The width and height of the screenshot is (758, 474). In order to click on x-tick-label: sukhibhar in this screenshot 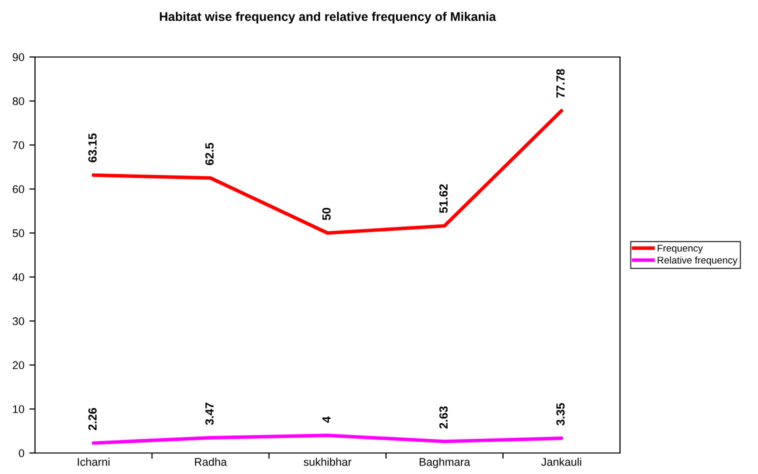, I will do `click(328, 462)`.